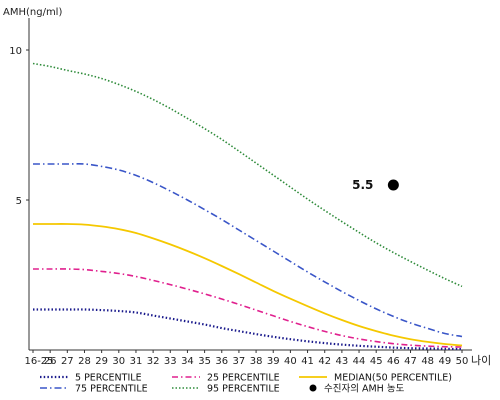 The height and width of the screenshot is (400, 500). What do you see at coordinates (243, 389) in the screenshot?
I see `legend-label-4: 95 PERCENTILE` at bounding box center [243, 389].